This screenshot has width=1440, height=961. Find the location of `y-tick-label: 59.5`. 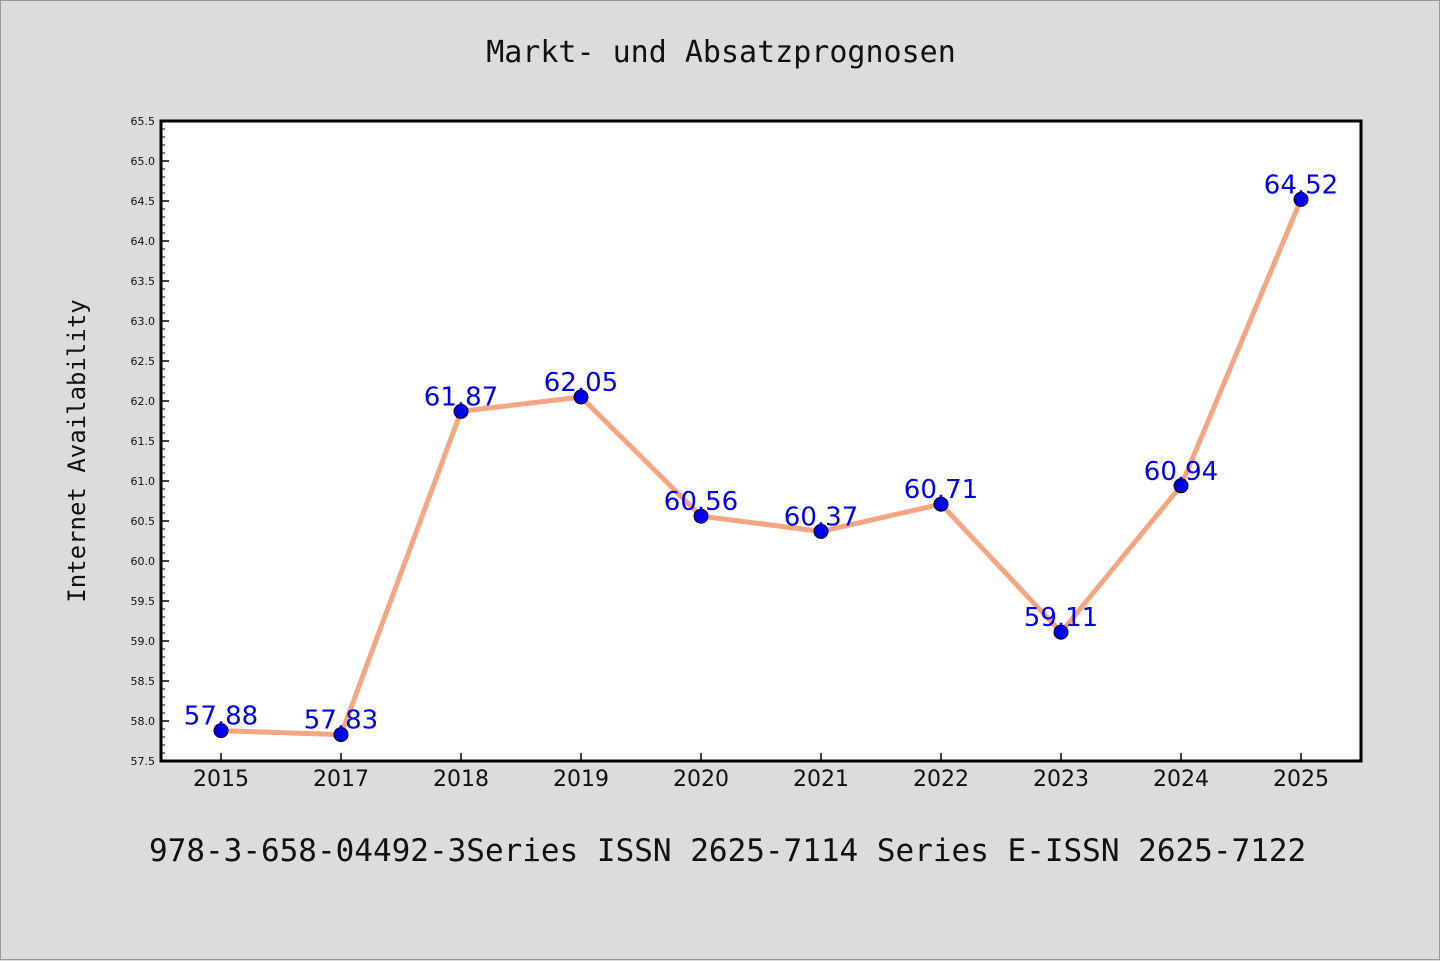

y-tick-label: 59.5 is located at coordinates (143, 601).